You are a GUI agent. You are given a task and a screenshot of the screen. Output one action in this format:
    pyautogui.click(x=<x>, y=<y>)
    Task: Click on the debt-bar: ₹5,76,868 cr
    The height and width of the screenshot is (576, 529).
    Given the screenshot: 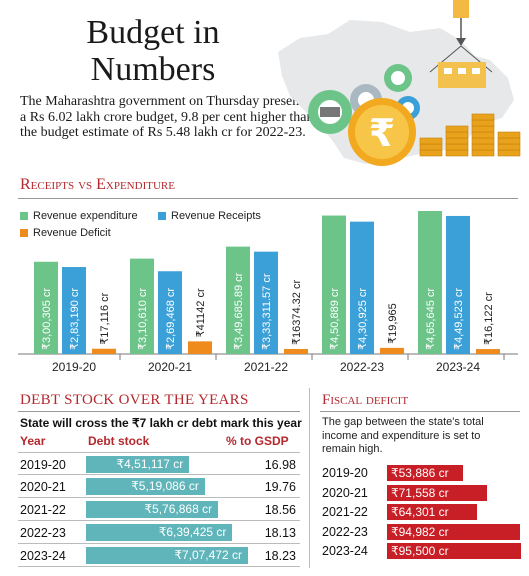 What is the action you would take?
    pyautogui.click(x=152, y=509)
    